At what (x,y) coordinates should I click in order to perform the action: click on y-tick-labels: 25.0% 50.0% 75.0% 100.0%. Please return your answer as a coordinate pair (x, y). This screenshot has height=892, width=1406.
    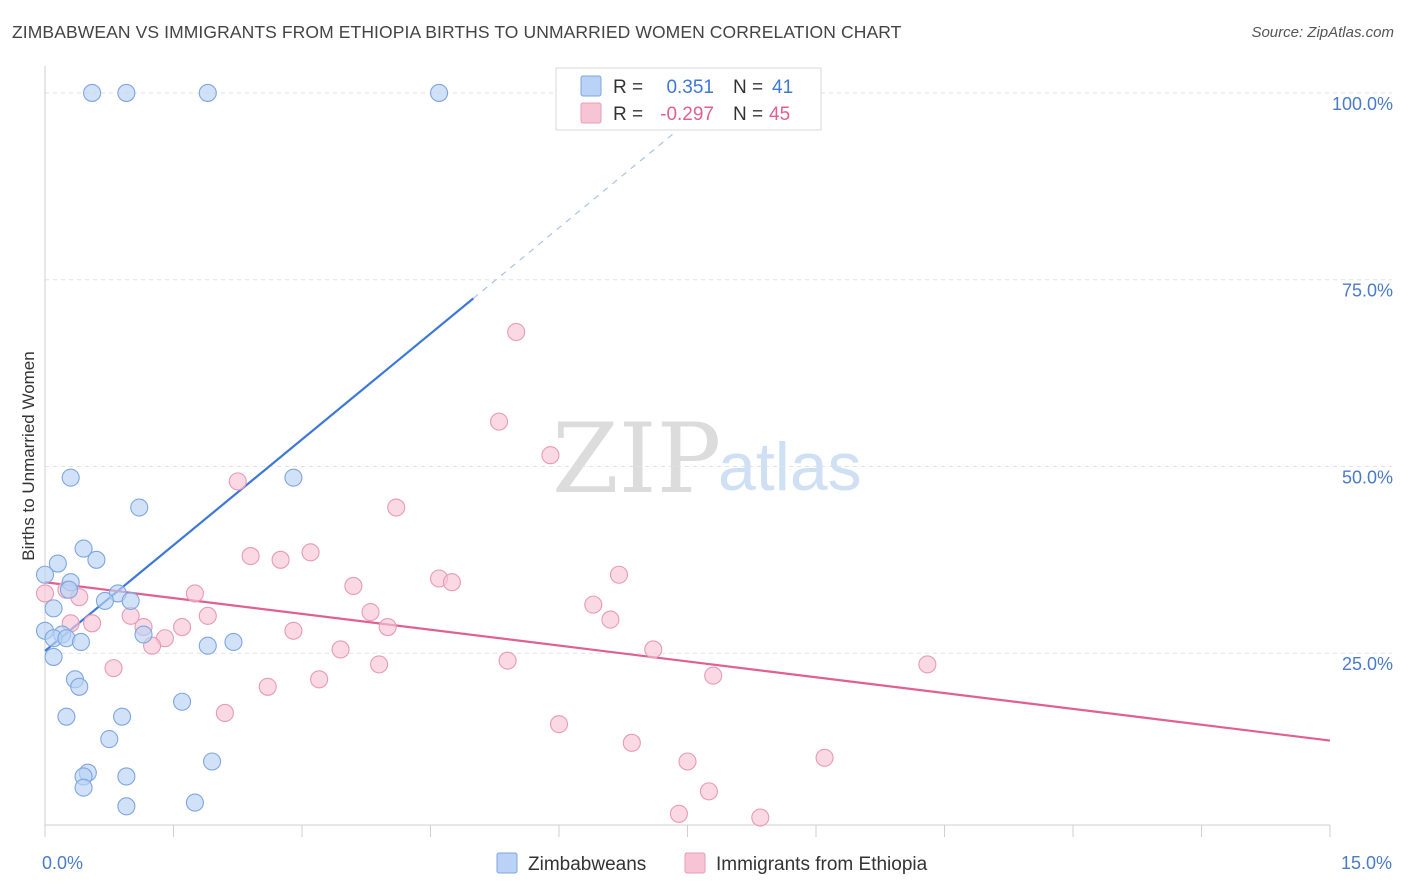
    Looking at the image, I should click on (1362, 384).